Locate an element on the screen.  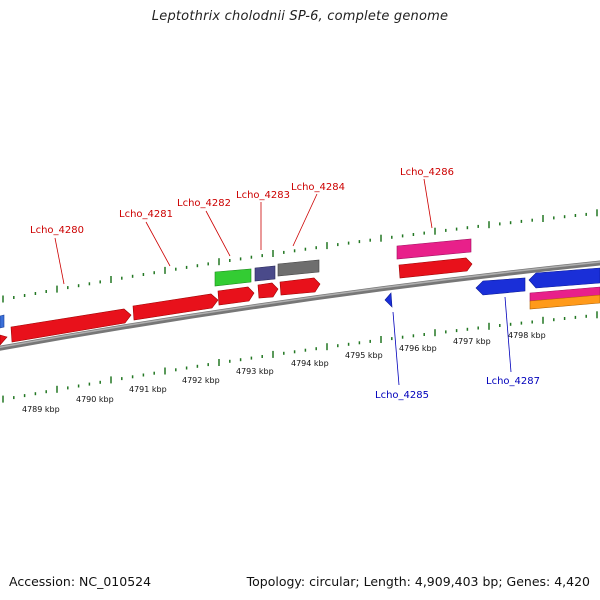
gene-arrow-reverse is located at coordinates (500, 286).